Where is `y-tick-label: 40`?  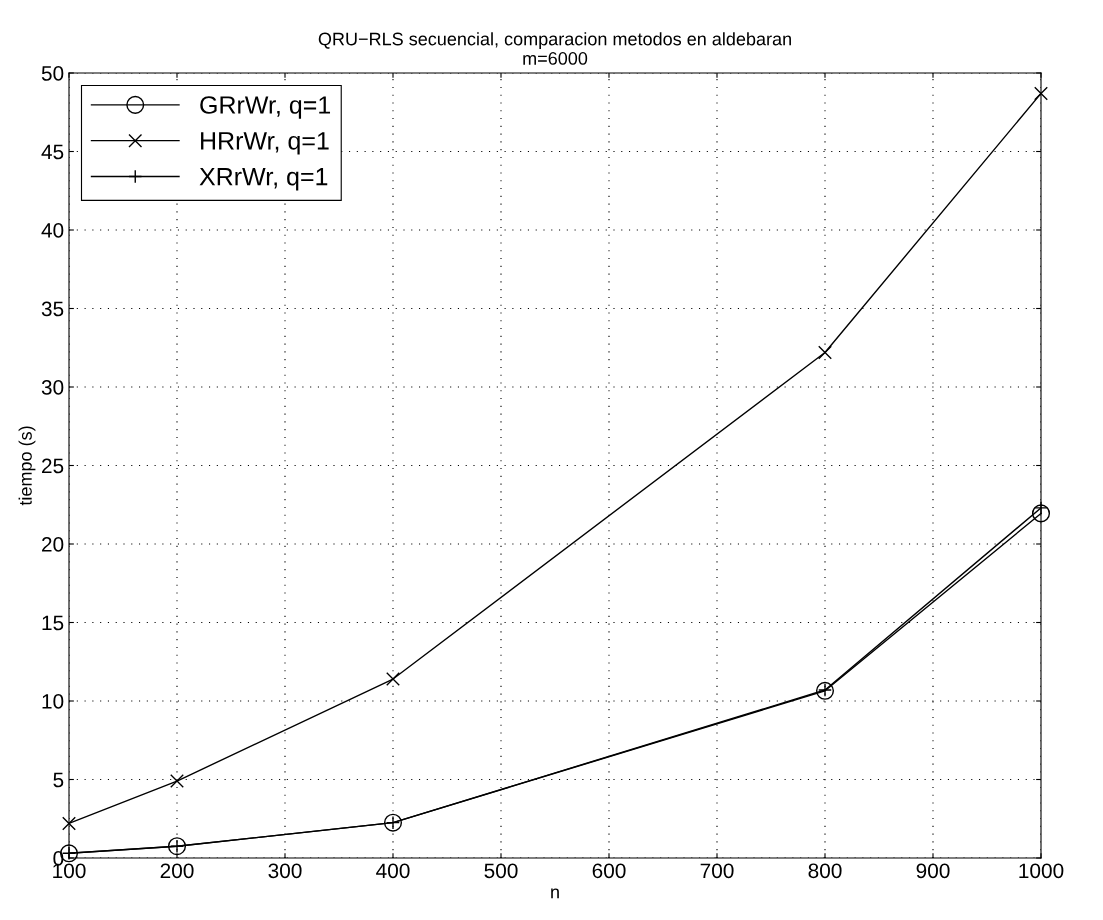
y-tick-label: 40 is located at coordinates (52, 230).